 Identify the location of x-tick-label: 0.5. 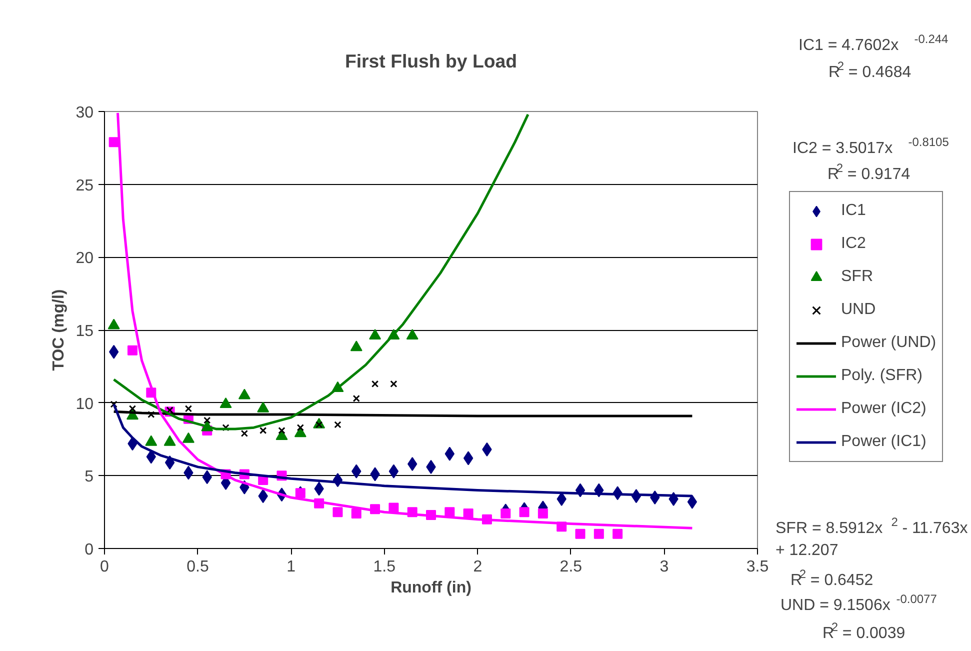
(198, 567).